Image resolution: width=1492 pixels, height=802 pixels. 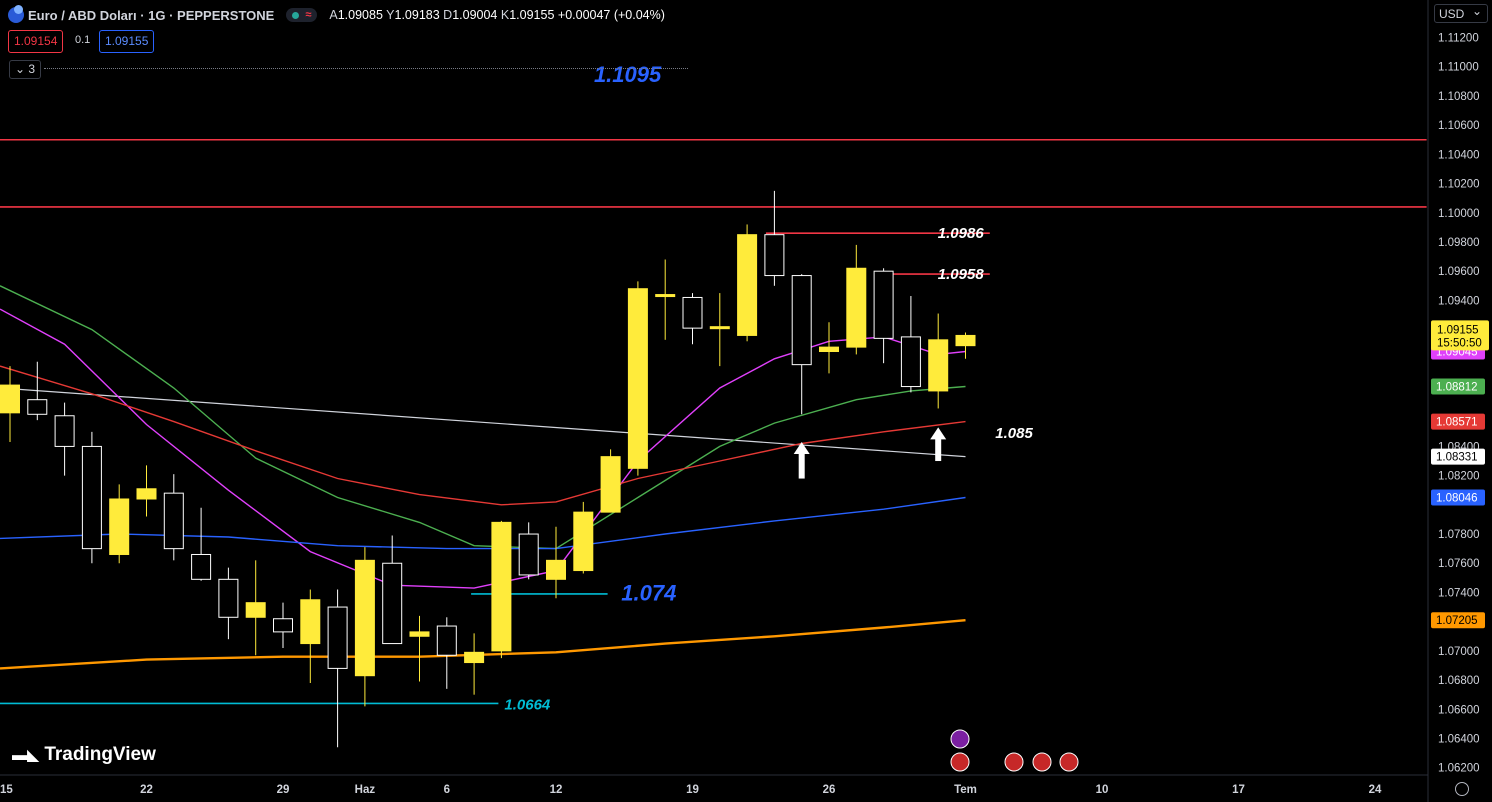 What do you see at coordinates (1459, 97) in the screenshot?
I see `price-axis-label: 1.10800` at bounding box center [1459, 97].